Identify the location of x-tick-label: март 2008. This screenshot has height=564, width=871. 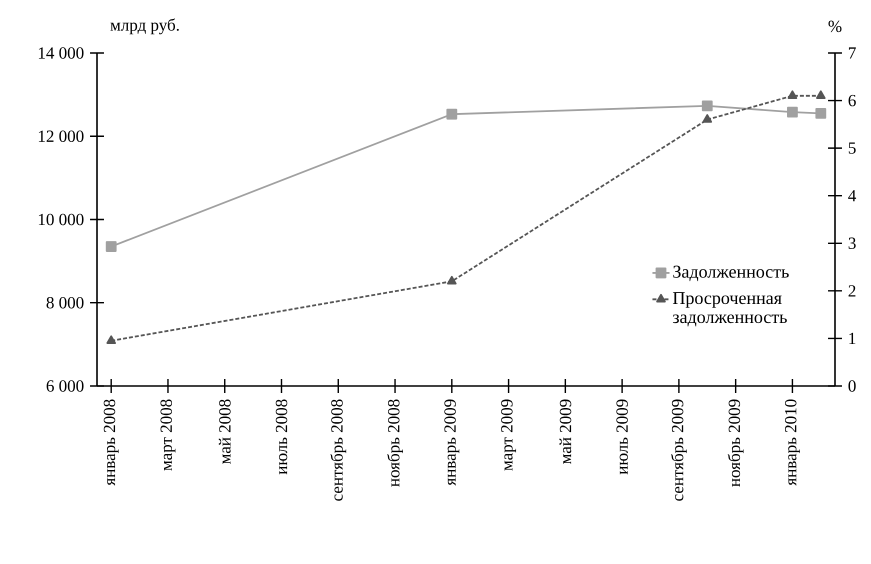
(168, 435).